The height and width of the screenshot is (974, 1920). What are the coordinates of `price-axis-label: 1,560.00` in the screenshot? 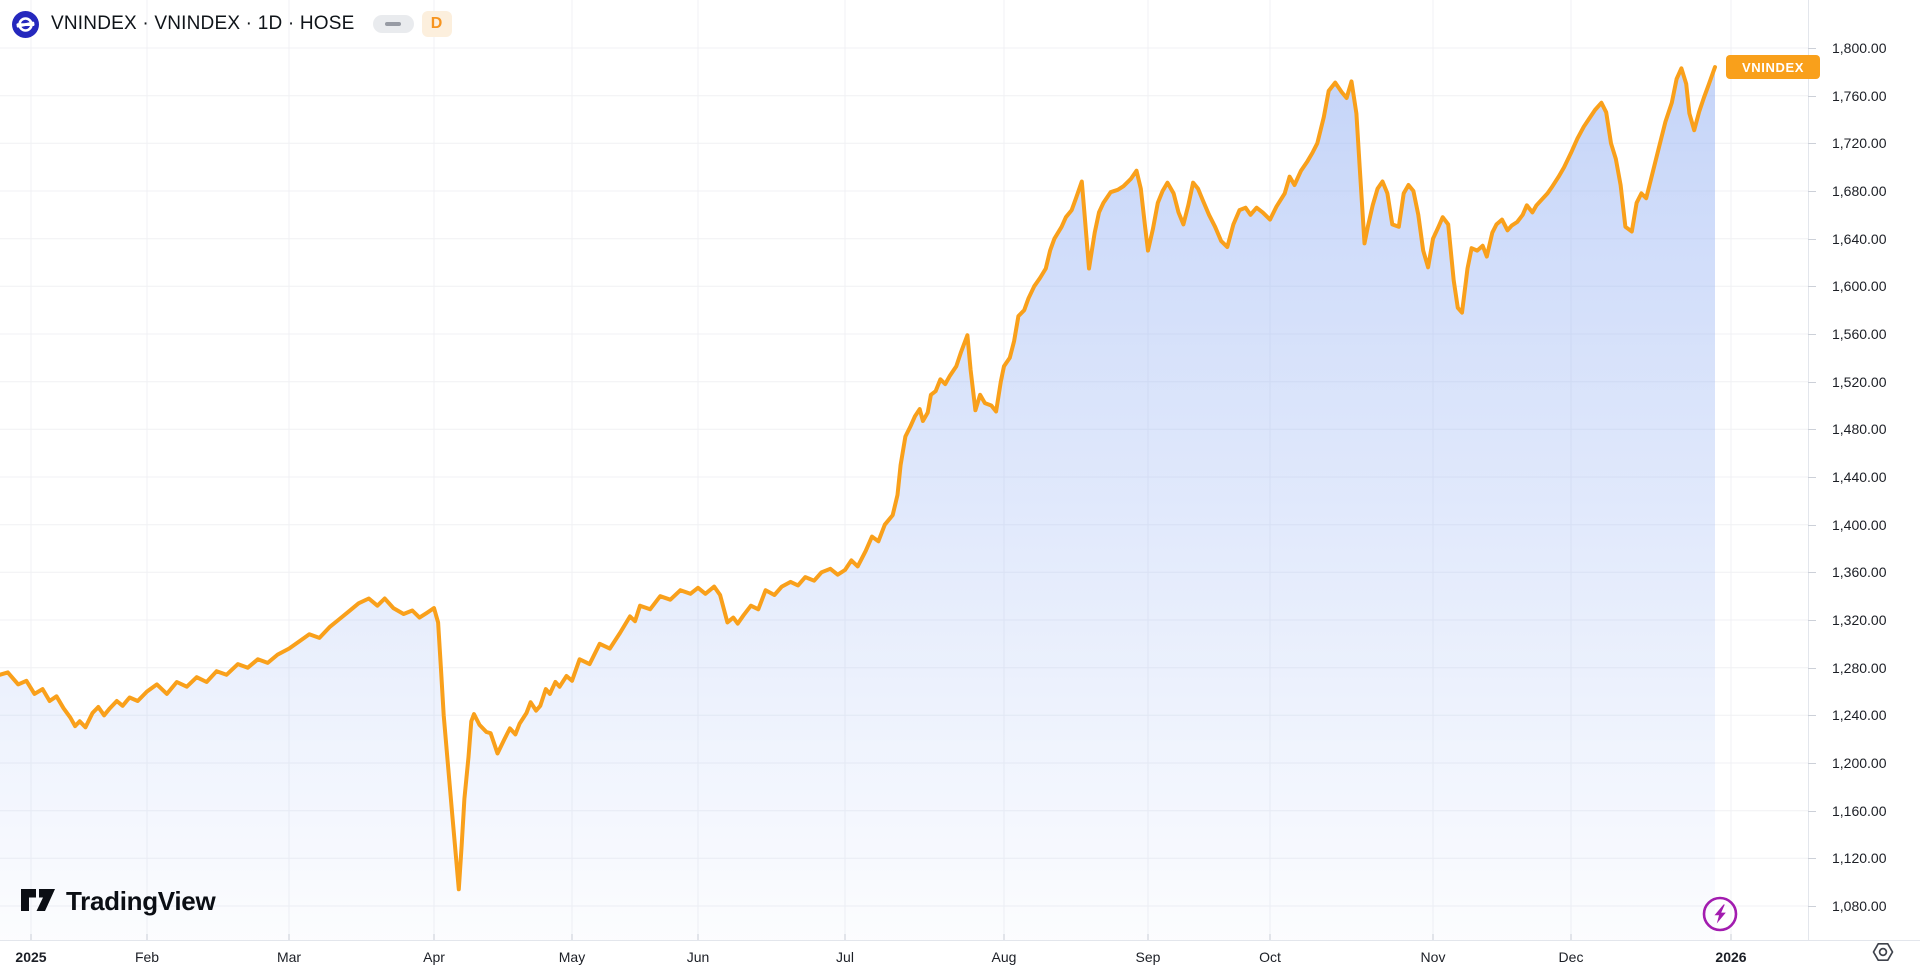 It's located at (1859, 334).